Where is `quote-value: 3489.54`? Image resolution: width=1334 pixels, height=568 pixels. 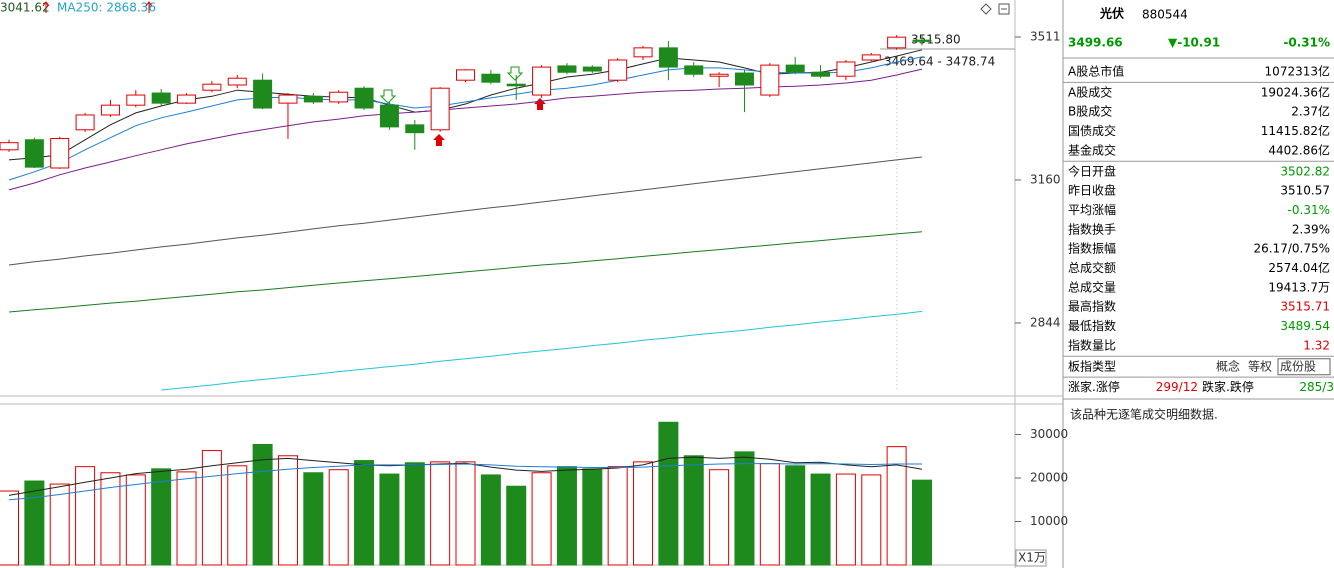
quote-value: 3489.54 is located at coordinates (1305, 326).